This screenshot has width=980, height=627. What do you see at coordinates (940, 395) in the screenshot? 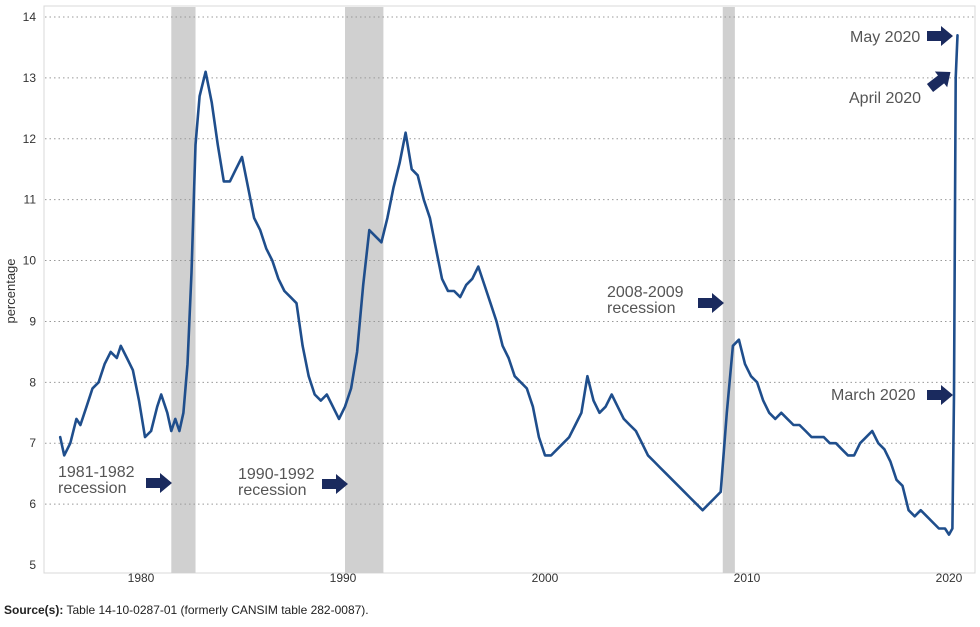
I see `arrow-march-2020` at bounding box center [940, 395].